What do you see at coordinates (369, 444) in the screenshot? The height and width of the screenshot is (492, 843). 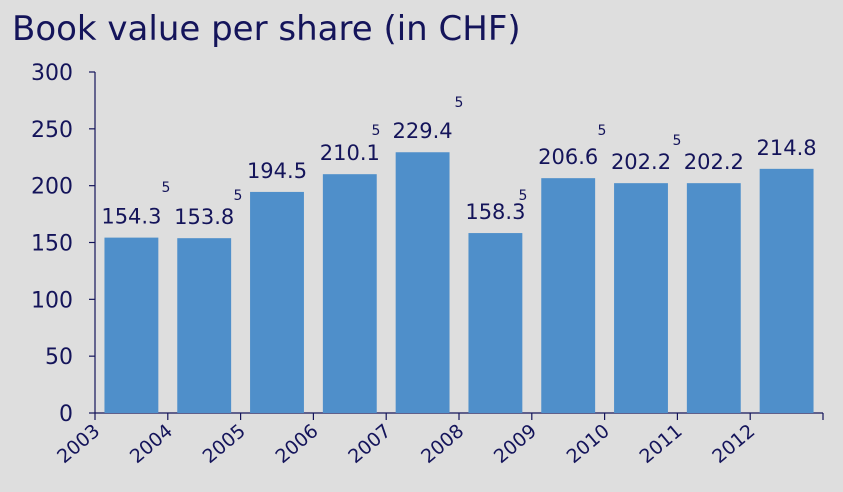 I see `x-tick-label: 2007` at bounding box center [369, 444].